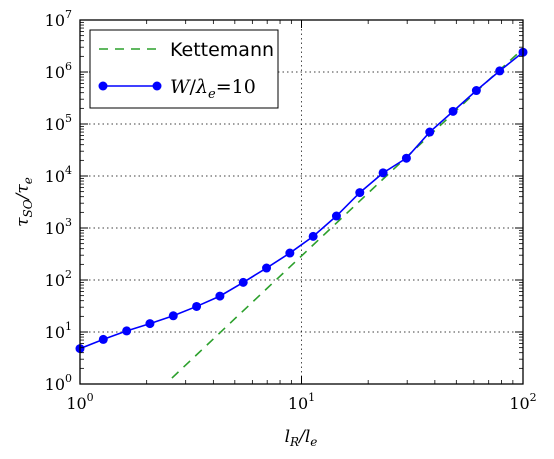 This screenshot has height=459, width=554. What do you see at coordinates (58, 279) in the screenshot?
I see `y-tick-label: 10²` at bounding box center [58, 279].